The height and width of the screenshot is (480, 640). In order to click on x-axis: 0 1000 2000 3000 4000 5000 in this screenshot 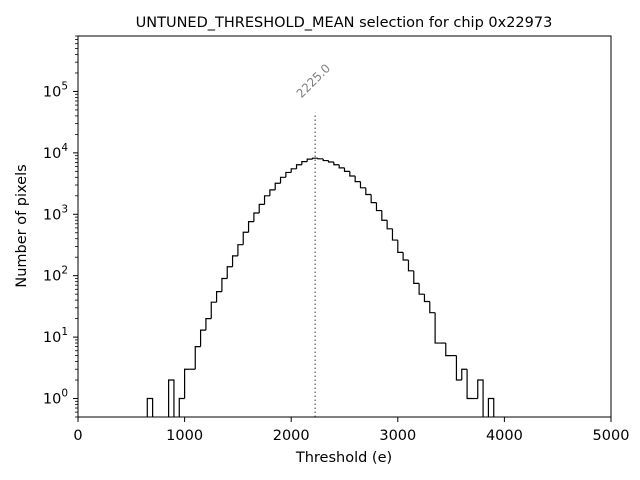, I will do `click(351, 430)`.